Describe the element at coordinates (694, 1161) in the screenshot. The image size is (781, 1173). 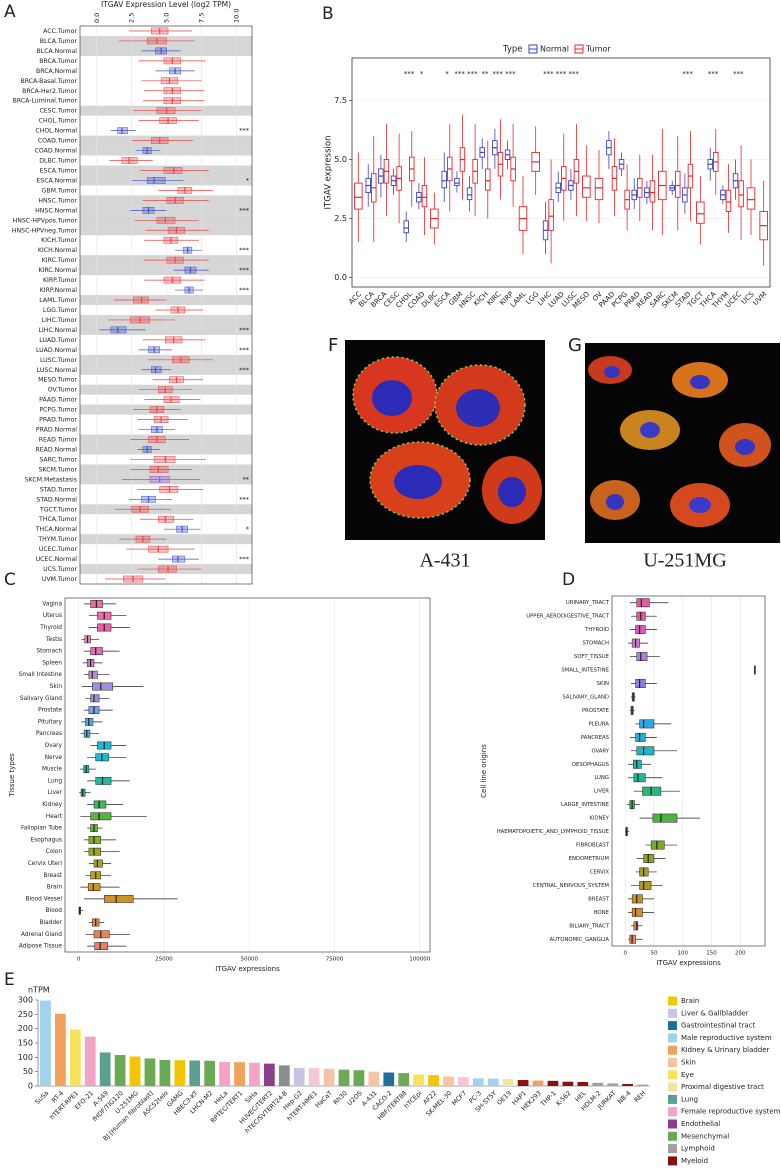
I see `legend-label: Myeloid` at that location.